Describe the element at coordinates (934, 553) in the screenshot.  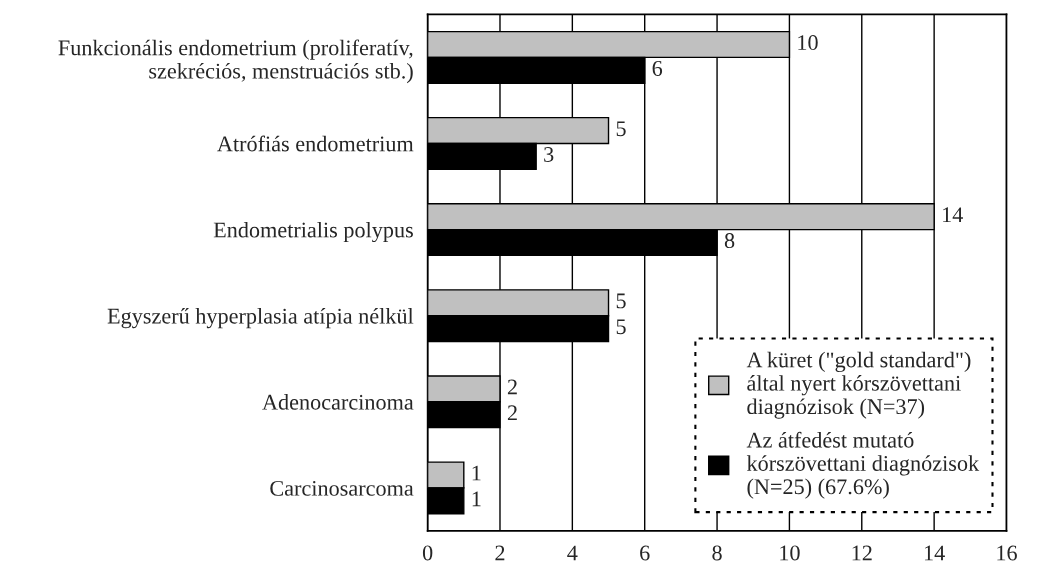
I see `x-tick-label: 14` at that location.